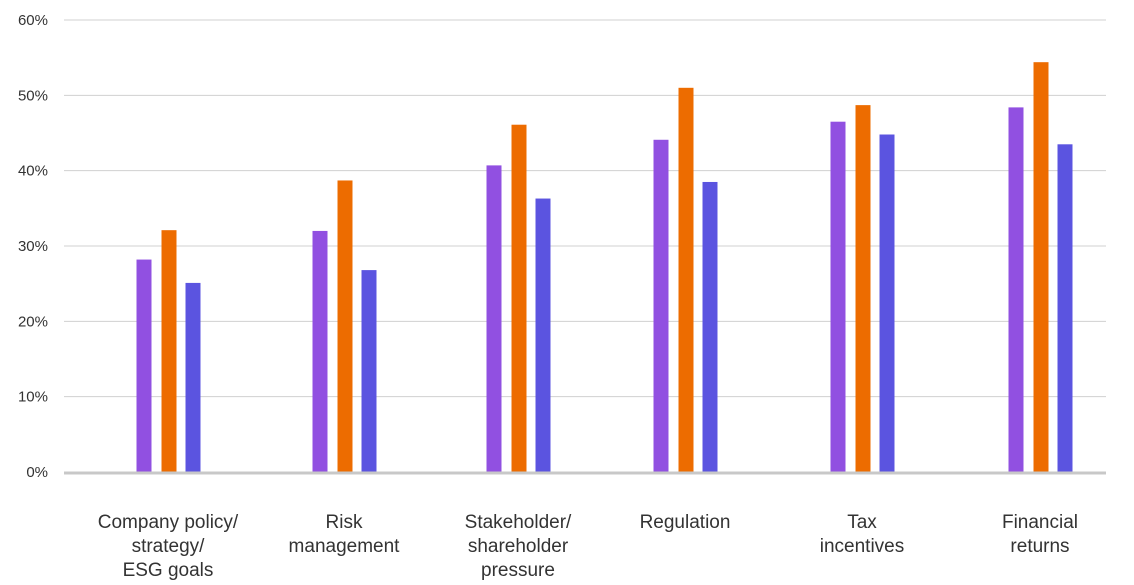 Image resolution: width=1134 pixels, height=585 pixels. What do you see at coordinates (33, 20) in the screenshot?
I see `y-tick-label: 60%` at bounding box center [33, 20].